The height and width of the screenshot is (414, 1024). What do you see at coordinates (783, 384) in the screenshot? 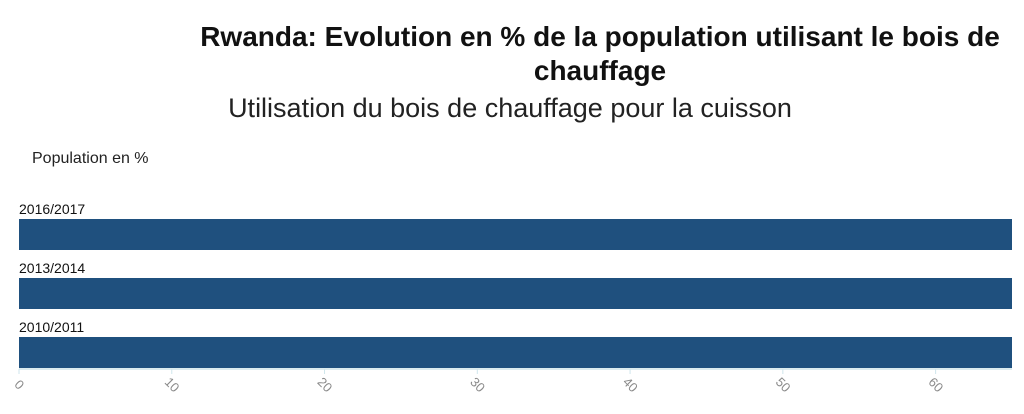
I see `x-tick-label: 50` at bounding box center [783, 384].